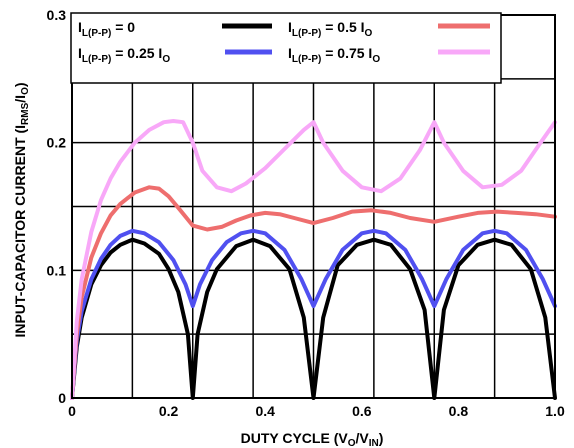 The width and height of the screenshot is (574, 448). What do you see at coordinates (330, 29) in the screenshot?
I see `legend-label: IL(P-P) = 0.5 IO` at bounding box center [330, 29].